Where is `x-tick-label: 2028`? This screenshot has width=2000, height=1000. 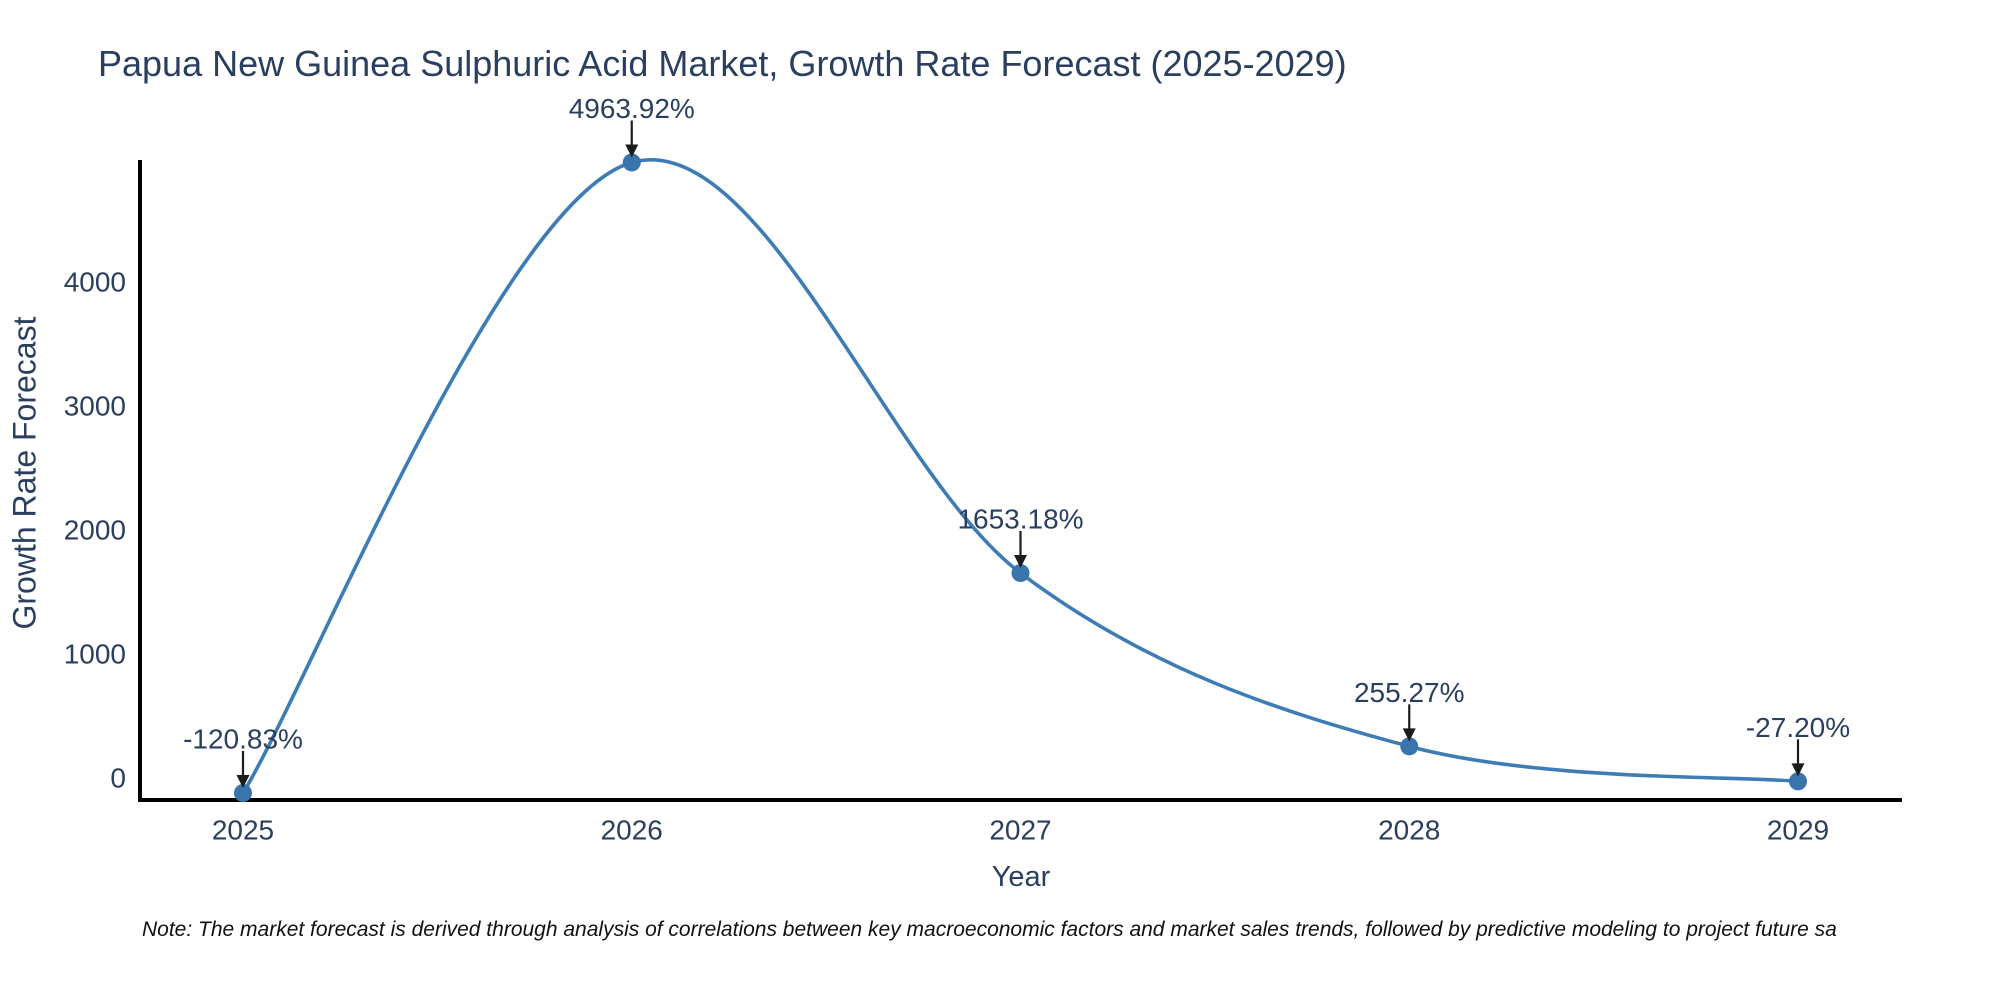
x-tick-label: 2028 is located at coordinates (1409, 830).